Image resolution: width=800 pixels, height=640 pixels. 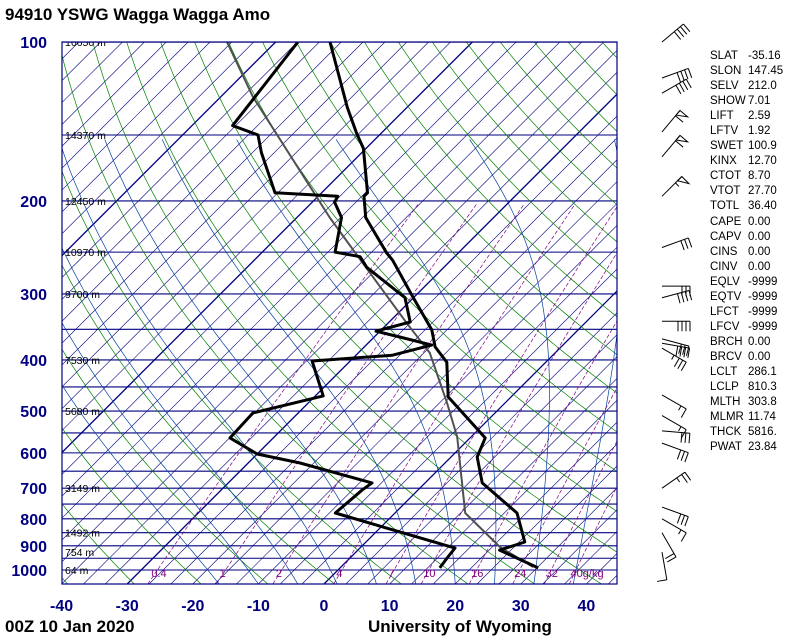 I want to click on moist-adiabat-line, so click(x=416, y=361).